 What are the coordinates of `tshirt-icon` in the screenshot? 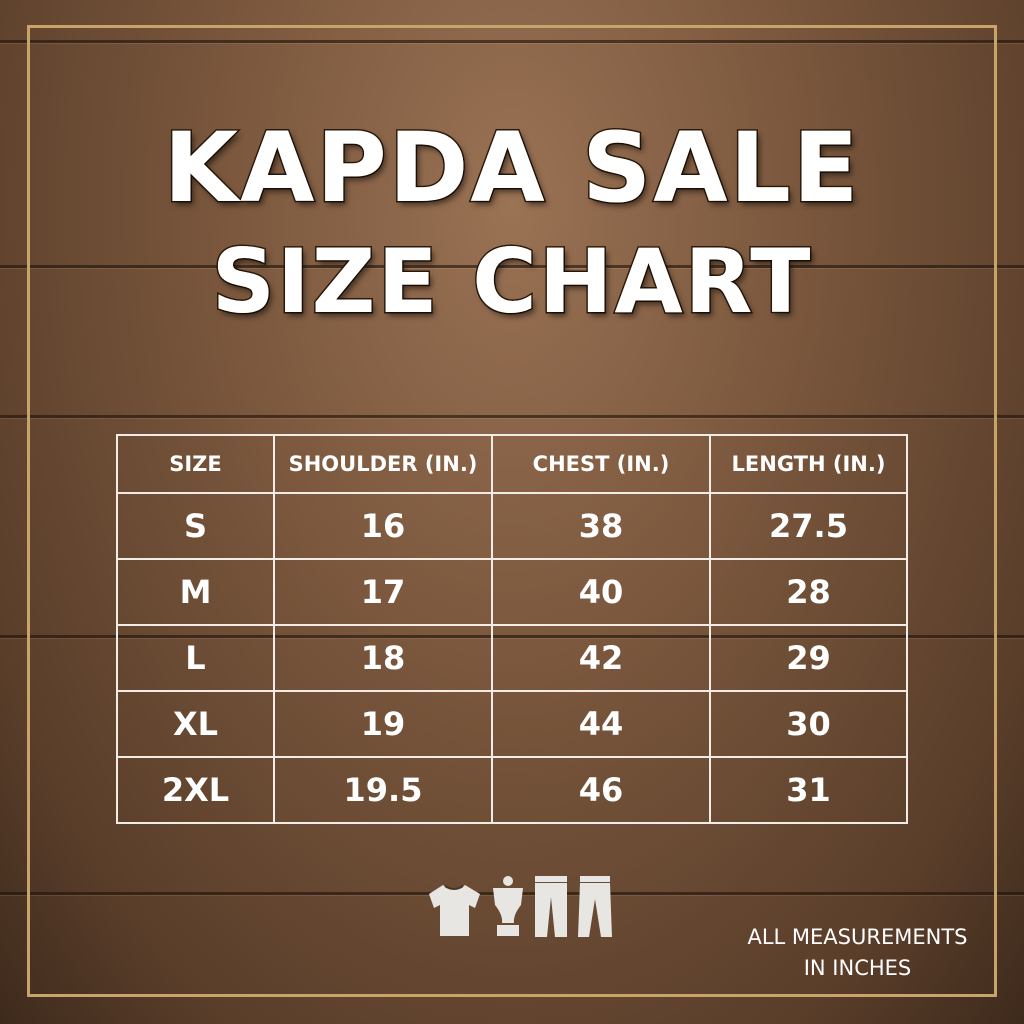 It's located at (454, 910).